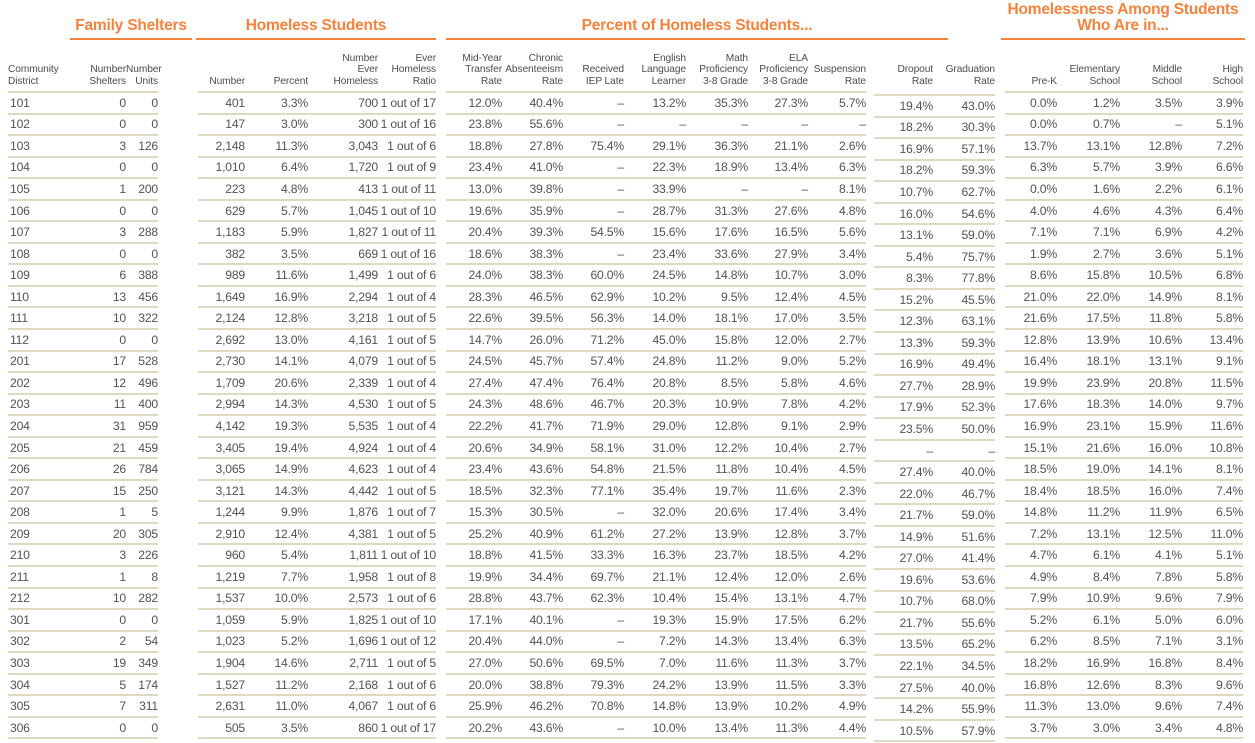 This screenshot has height=743, width=1255. What do you see at coordinates (1124, 492) in the screenshot?
I see `table-row: 18.4% 18.5% 16.0% 7.4%` at bounding box center [1124, 492].